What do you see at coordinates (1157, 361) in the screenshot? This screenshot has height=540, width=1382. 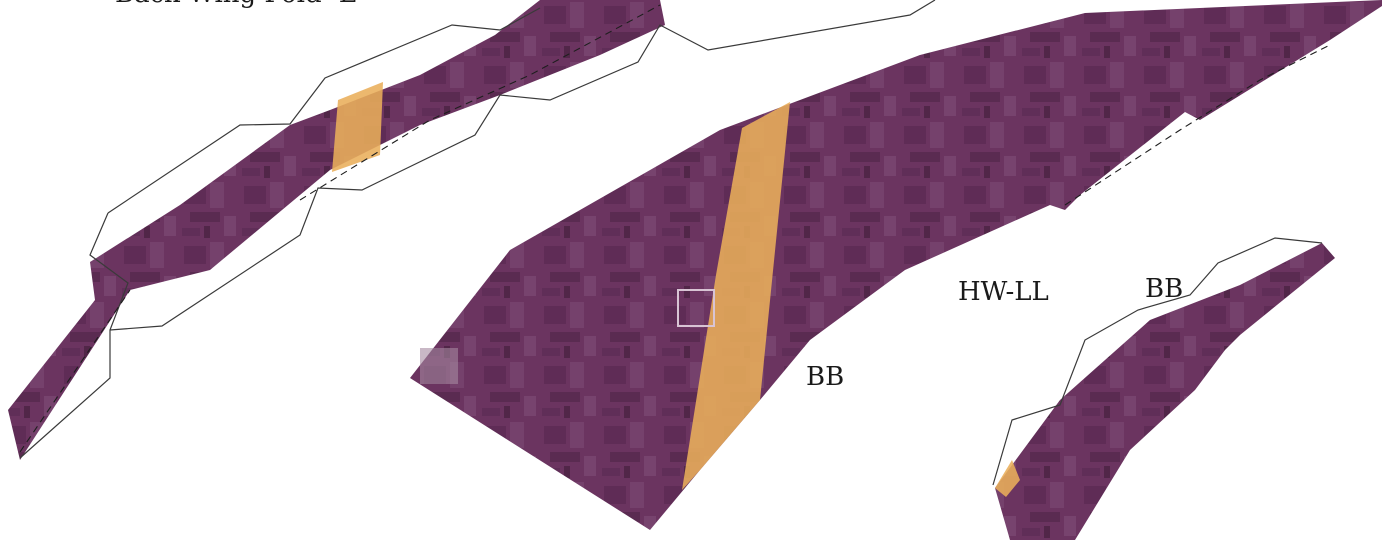 I see `right-wing-outline` at bounding box center [1157, 361].